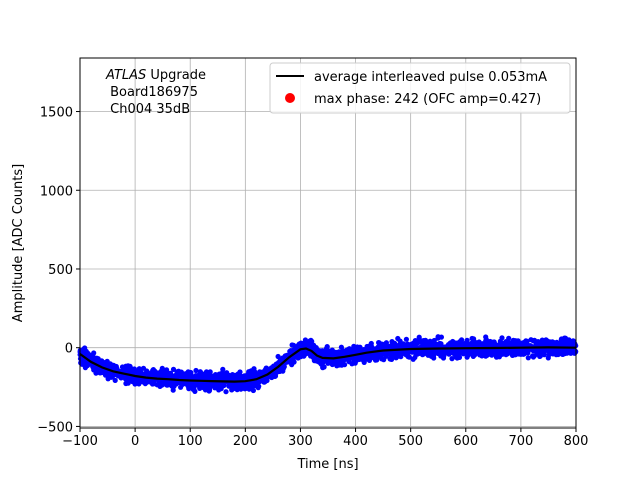  Describe the element at coordinates (355, 441) in the screenshot. I see `x-tick-label: 400` at that location.